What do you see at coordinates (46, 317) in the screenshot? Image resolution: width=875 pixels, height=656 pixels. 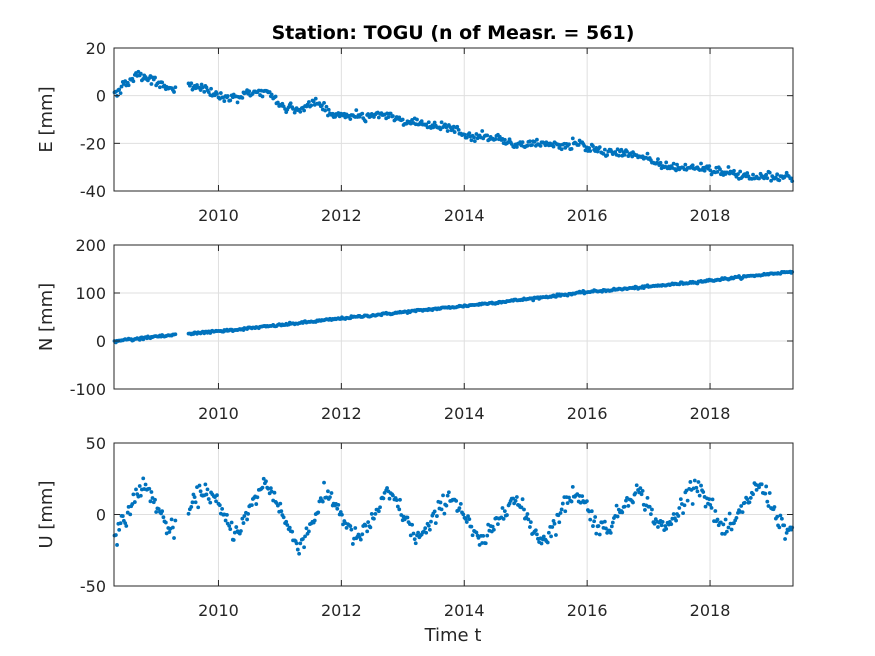 I see `y-axis-label: N [mm]` at bounding box center [46, 317].